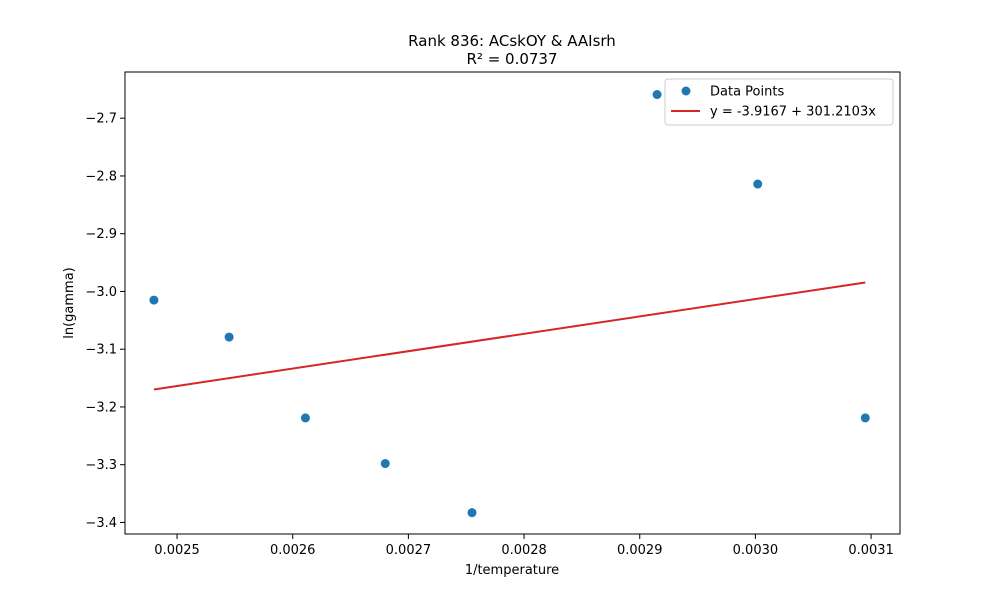 The height and width of the screenshot is (600, 1000). I want to click on legend-label-data-points: Data Points, so click(747, 92).